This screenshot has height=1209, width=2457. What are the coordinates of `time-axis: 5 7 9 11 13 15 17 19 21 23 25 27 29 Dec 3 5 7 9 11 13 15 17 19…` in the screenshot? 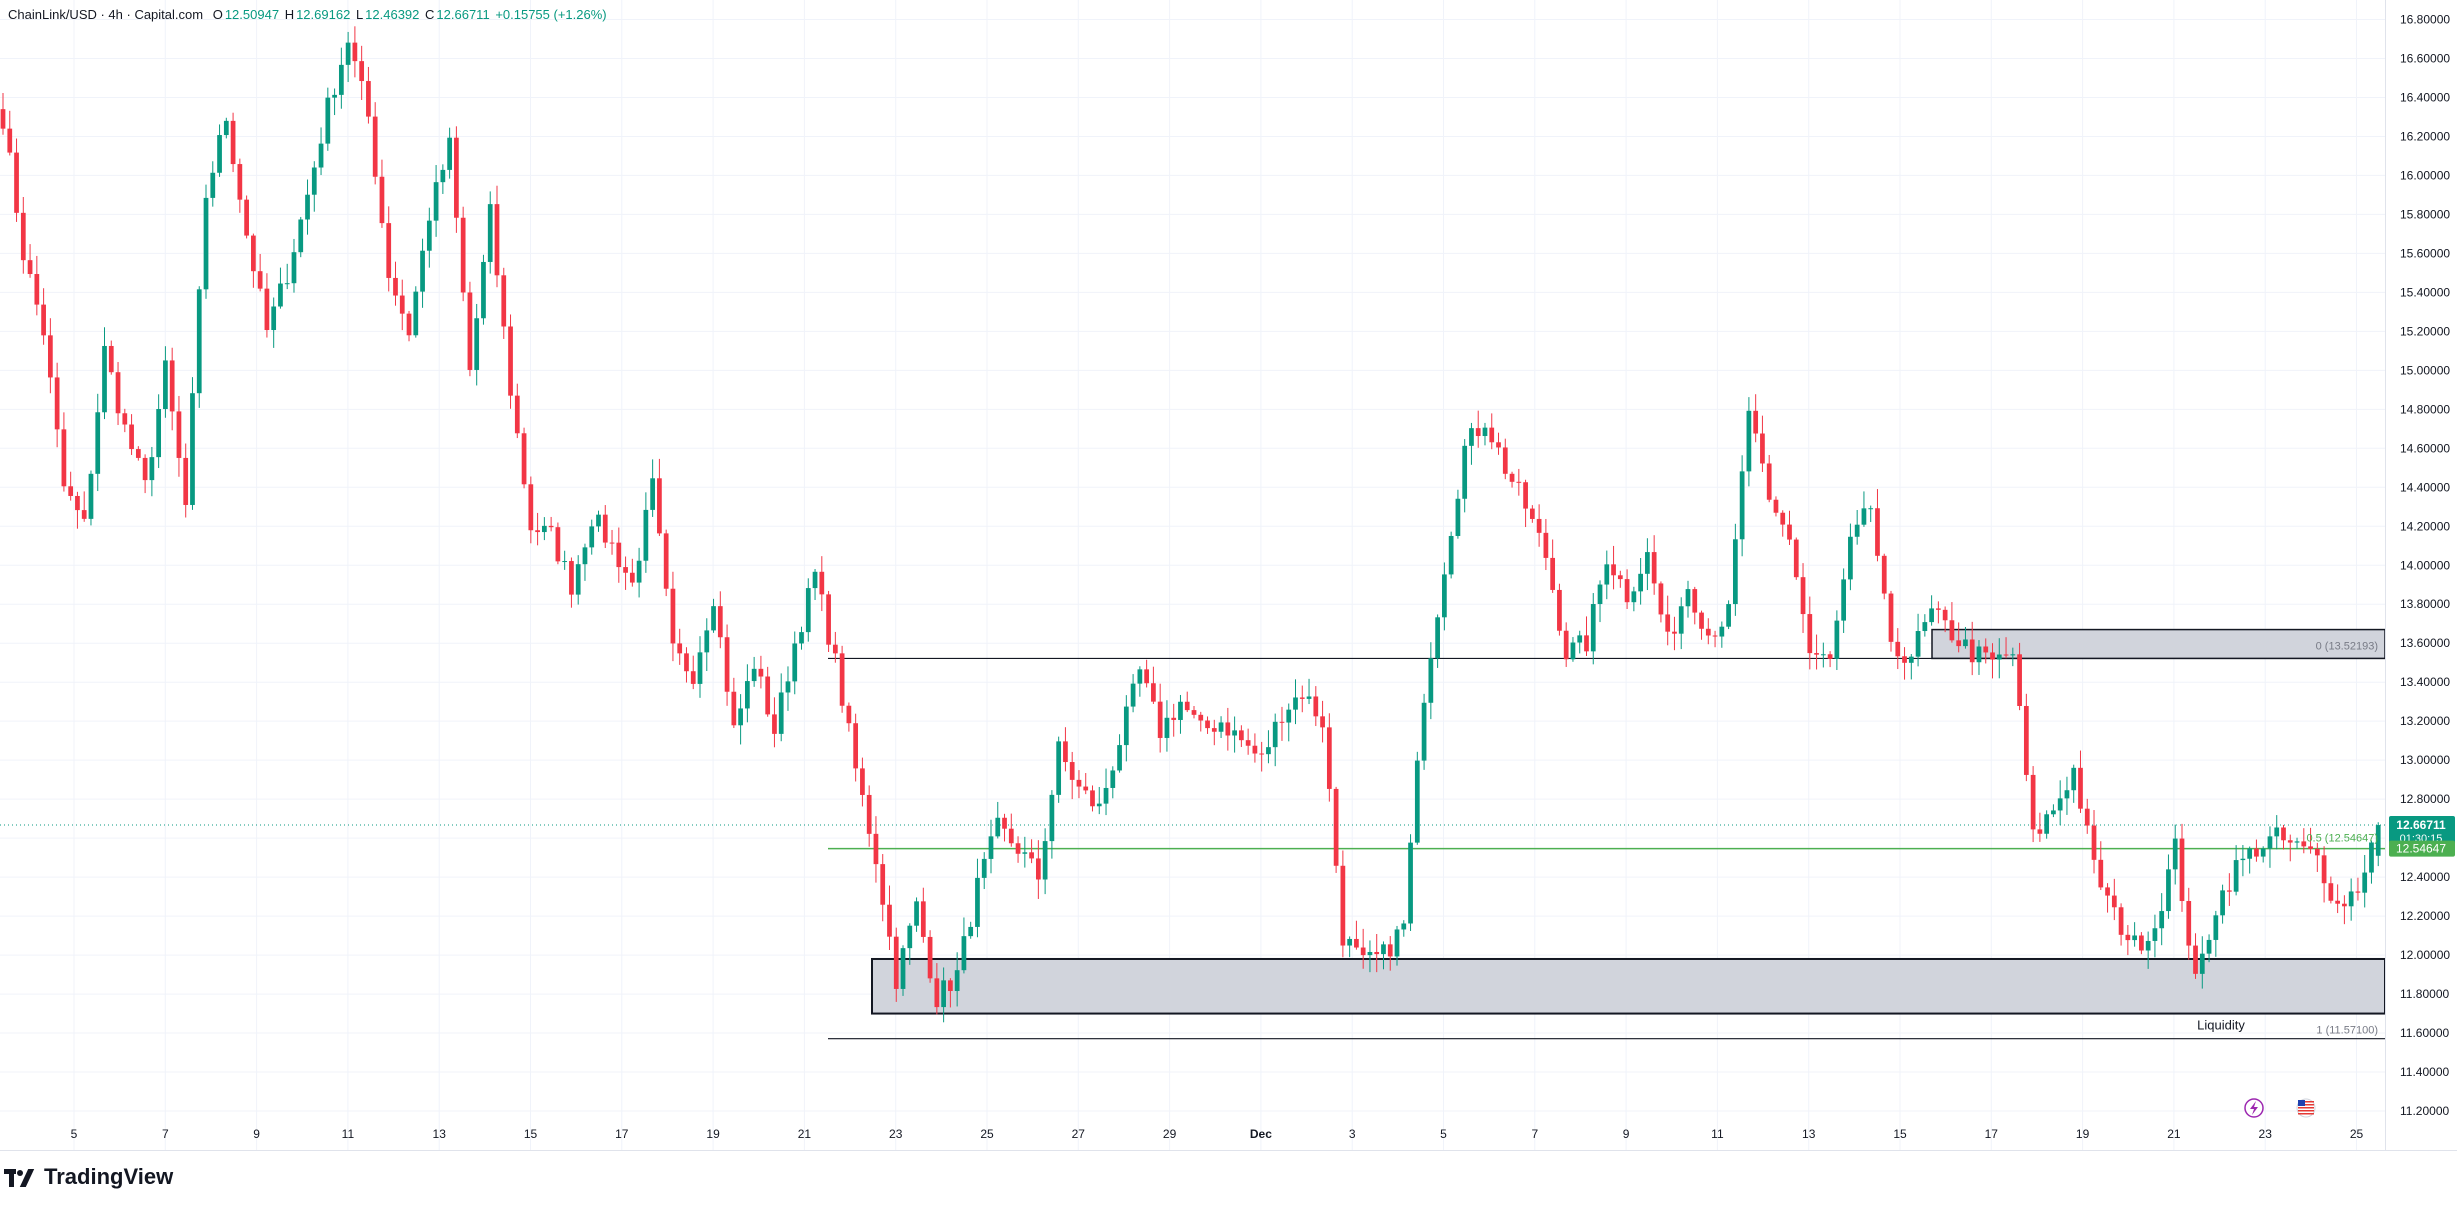 It's located at (1217, 1134).